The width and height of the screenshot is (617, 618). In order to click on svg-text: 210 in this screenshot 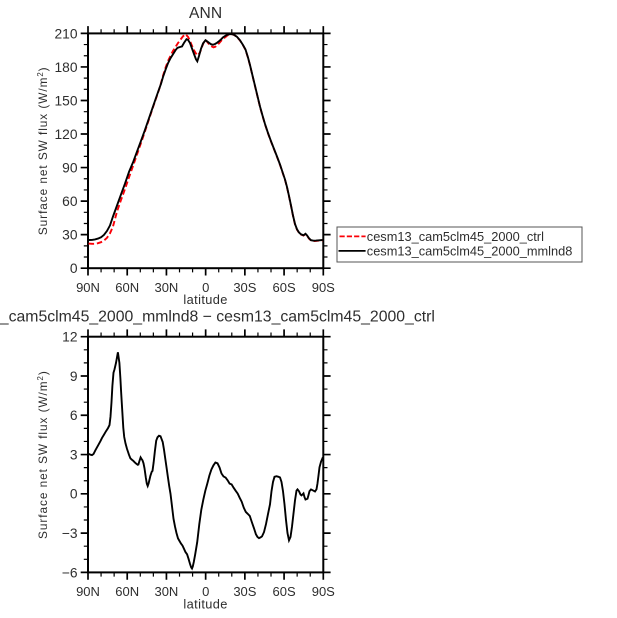, I will do `click(65, 33)`.